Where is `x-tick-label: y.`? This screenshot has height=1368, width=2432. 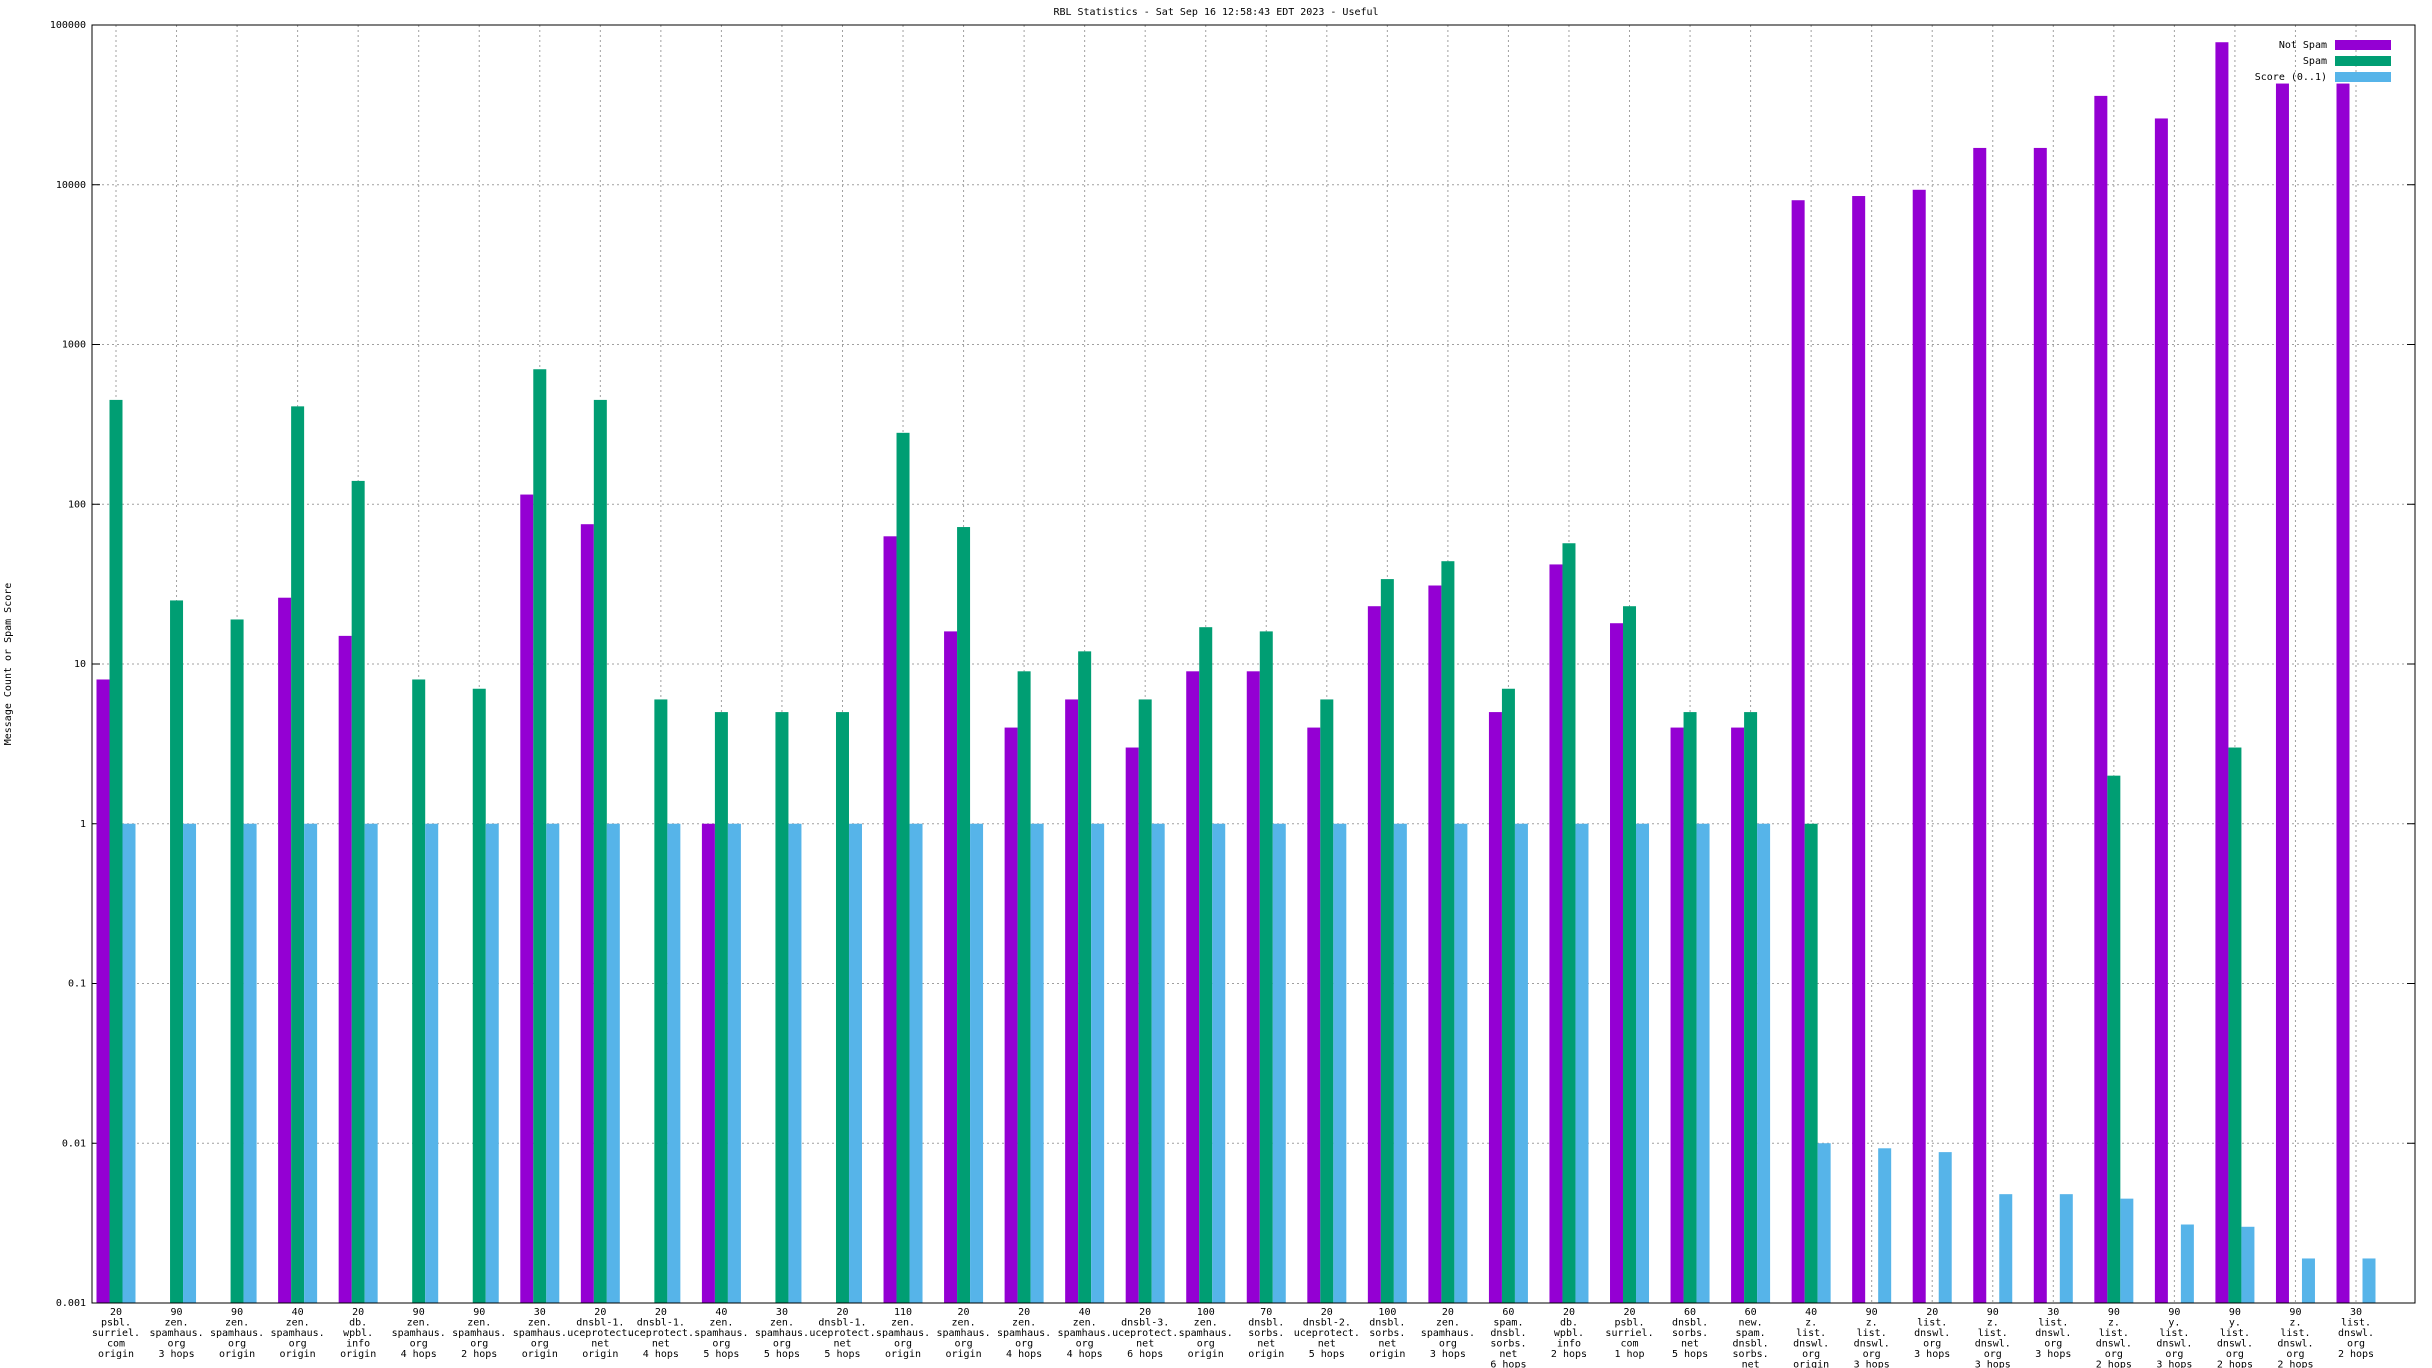 x-tick-label: y. is located at coordinates (2174, 1323).